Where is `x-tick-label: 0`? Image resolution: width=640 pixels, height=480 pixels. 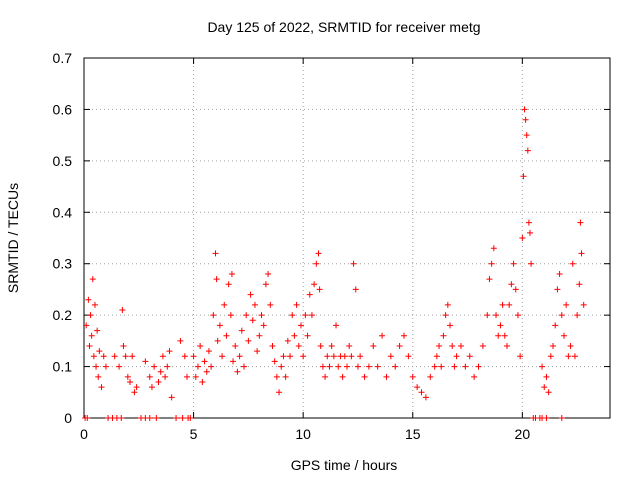 x-tick-label: 0 is located at coordinates (84, 434).